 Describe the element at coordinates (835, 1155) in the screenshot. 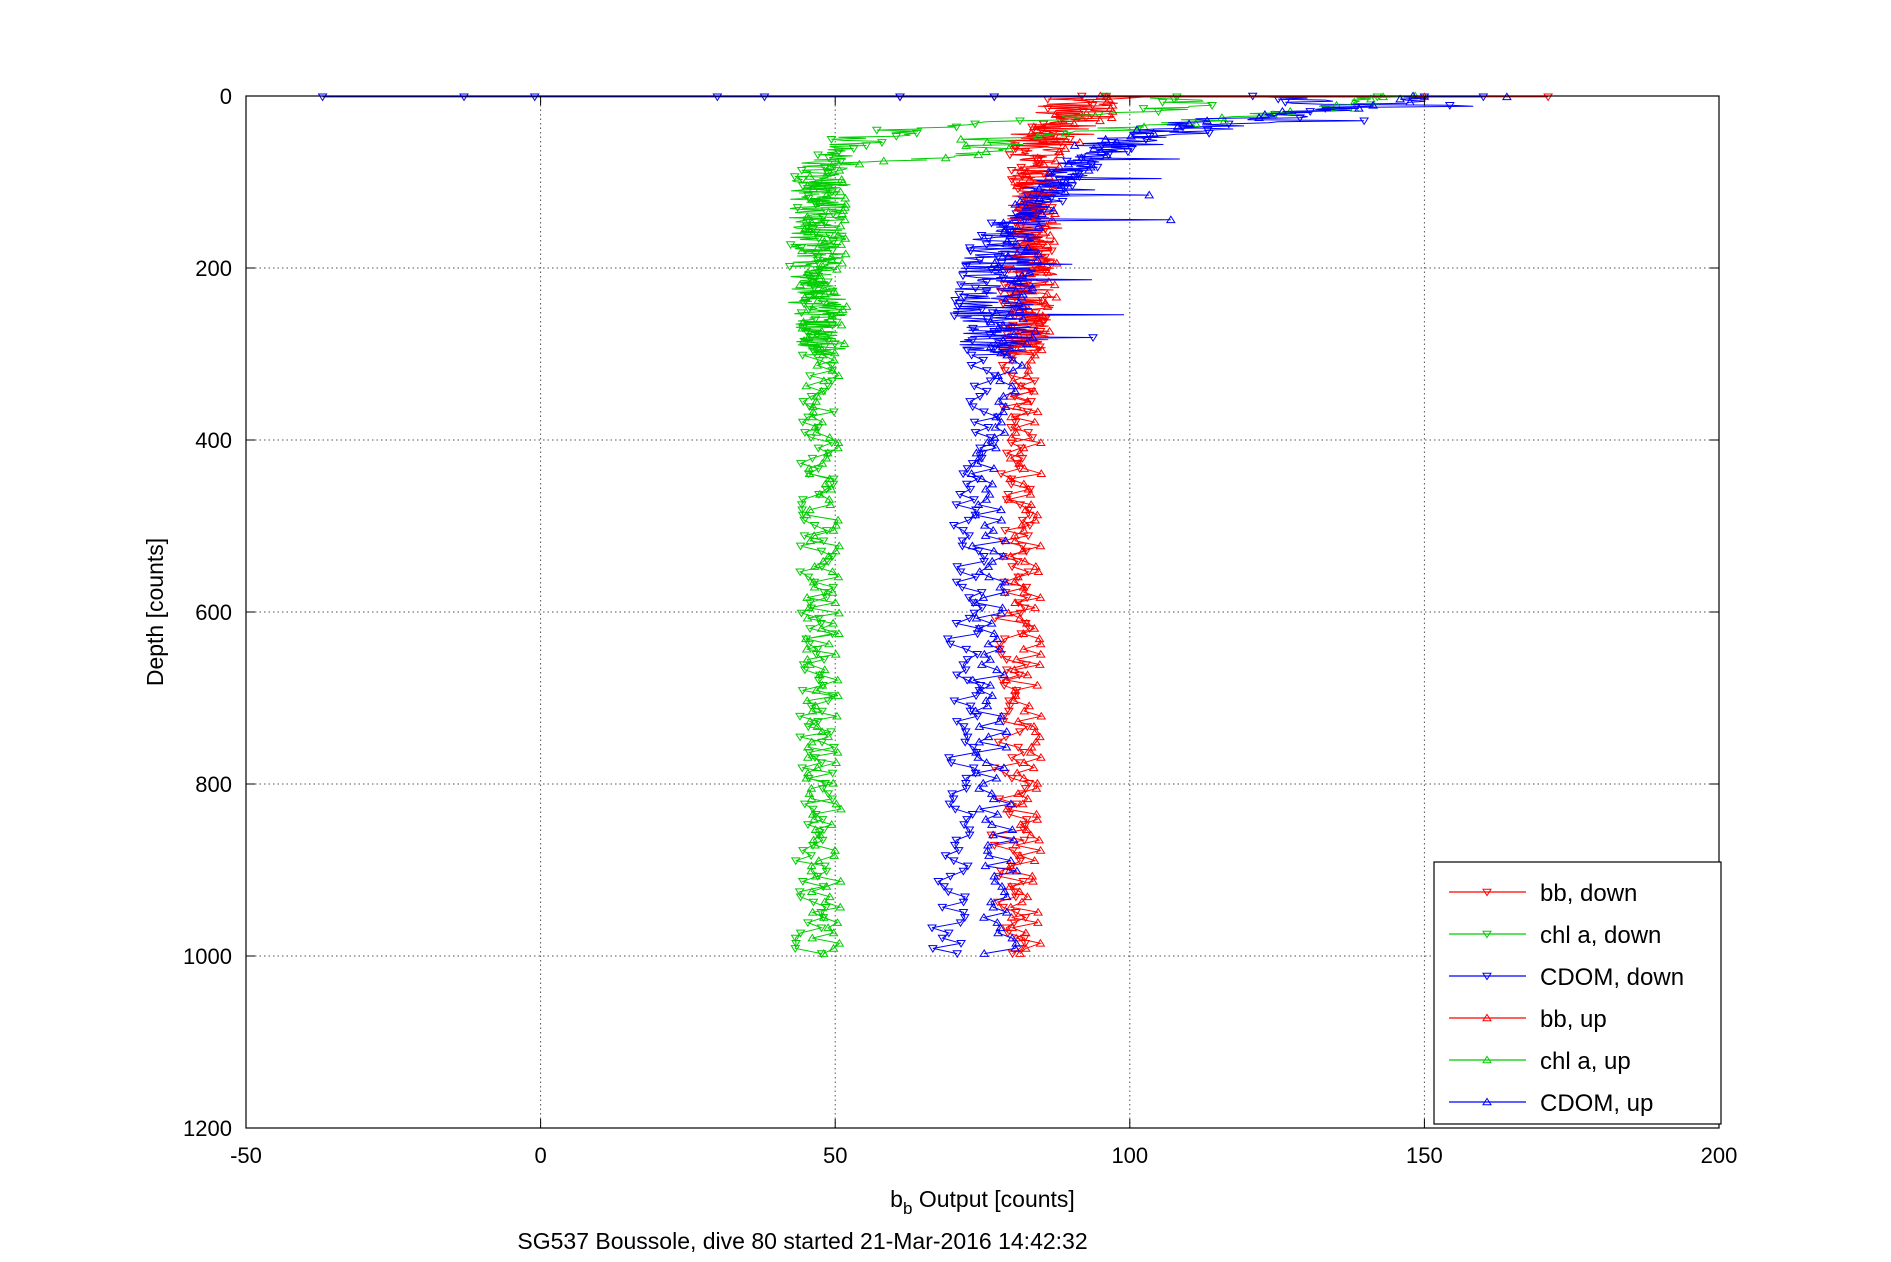

I see `x-tick-label: 50` at that location.